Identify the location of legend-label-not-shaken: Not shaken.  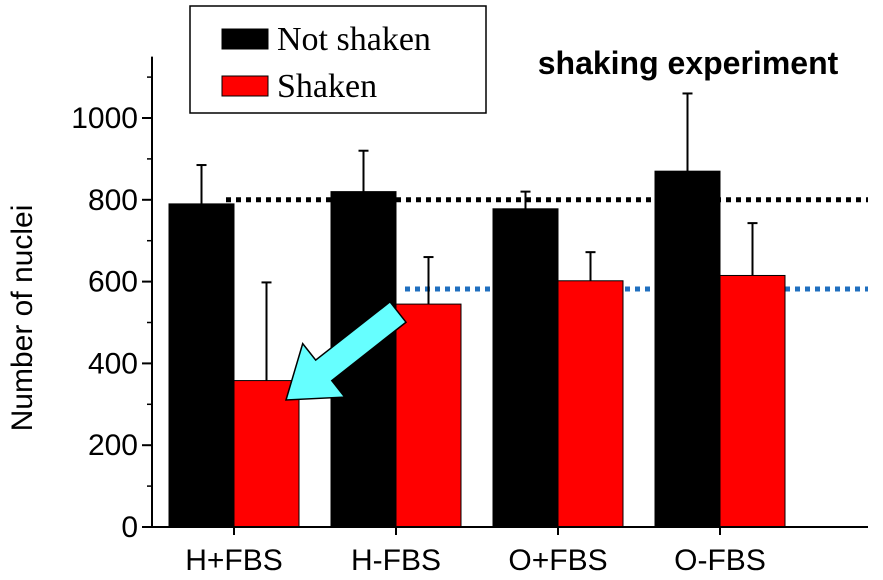
(354, 39).